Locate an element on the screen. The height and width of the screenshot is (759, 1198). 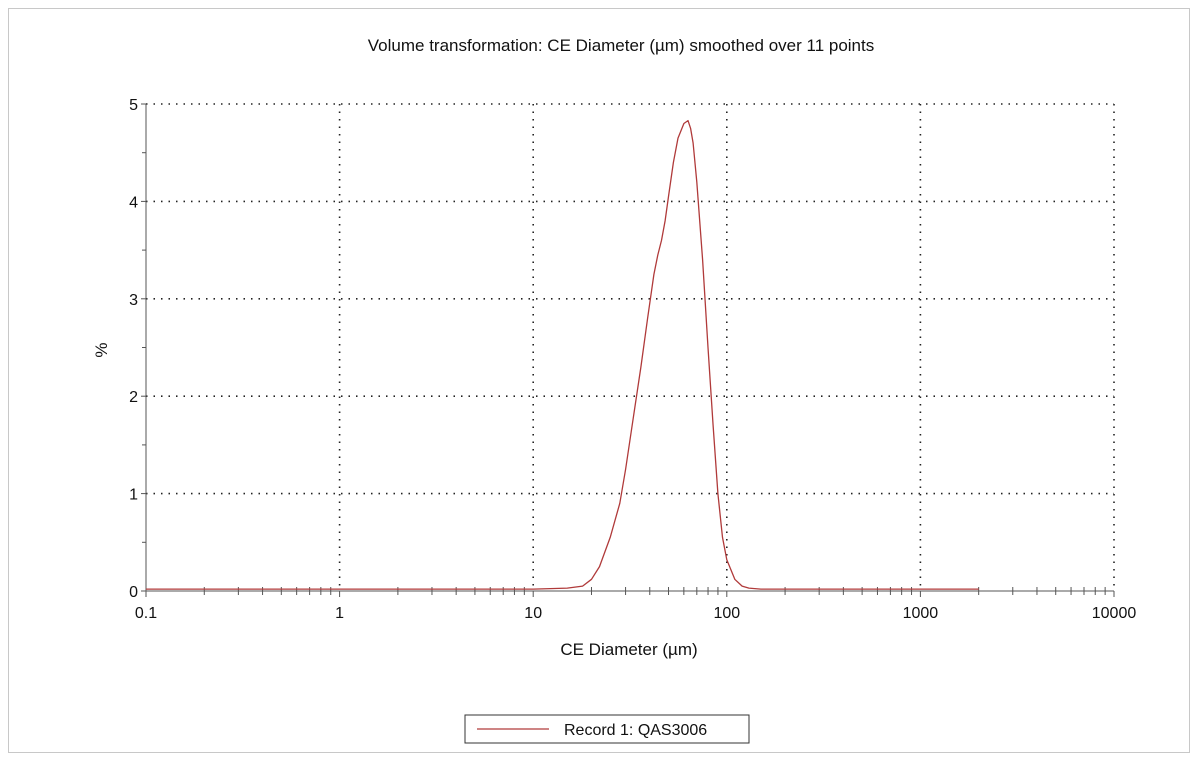
legend: Record 1: QAS3006 is located at coordinates (607, 729).